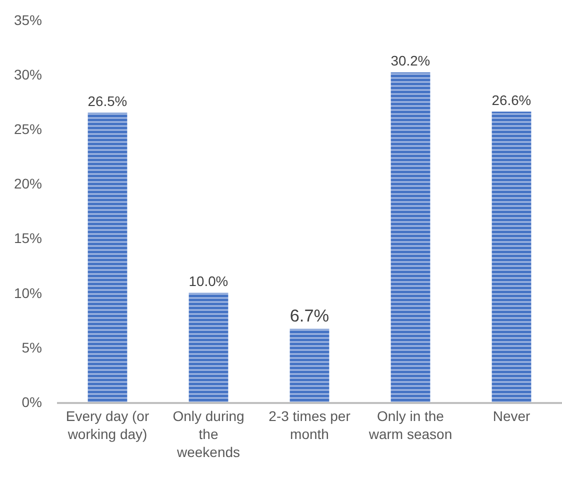  I want to click on y-tick-label: 0%, so click(32, 402).